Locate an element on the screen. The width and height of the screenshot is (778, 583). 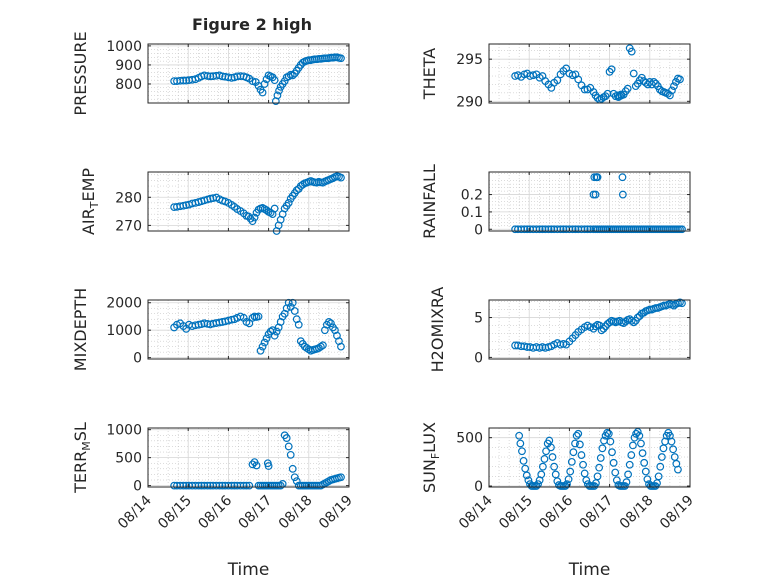
subplot-5: 0 1000 2000 MIXDEPTH is located at coordinates (210, 329).